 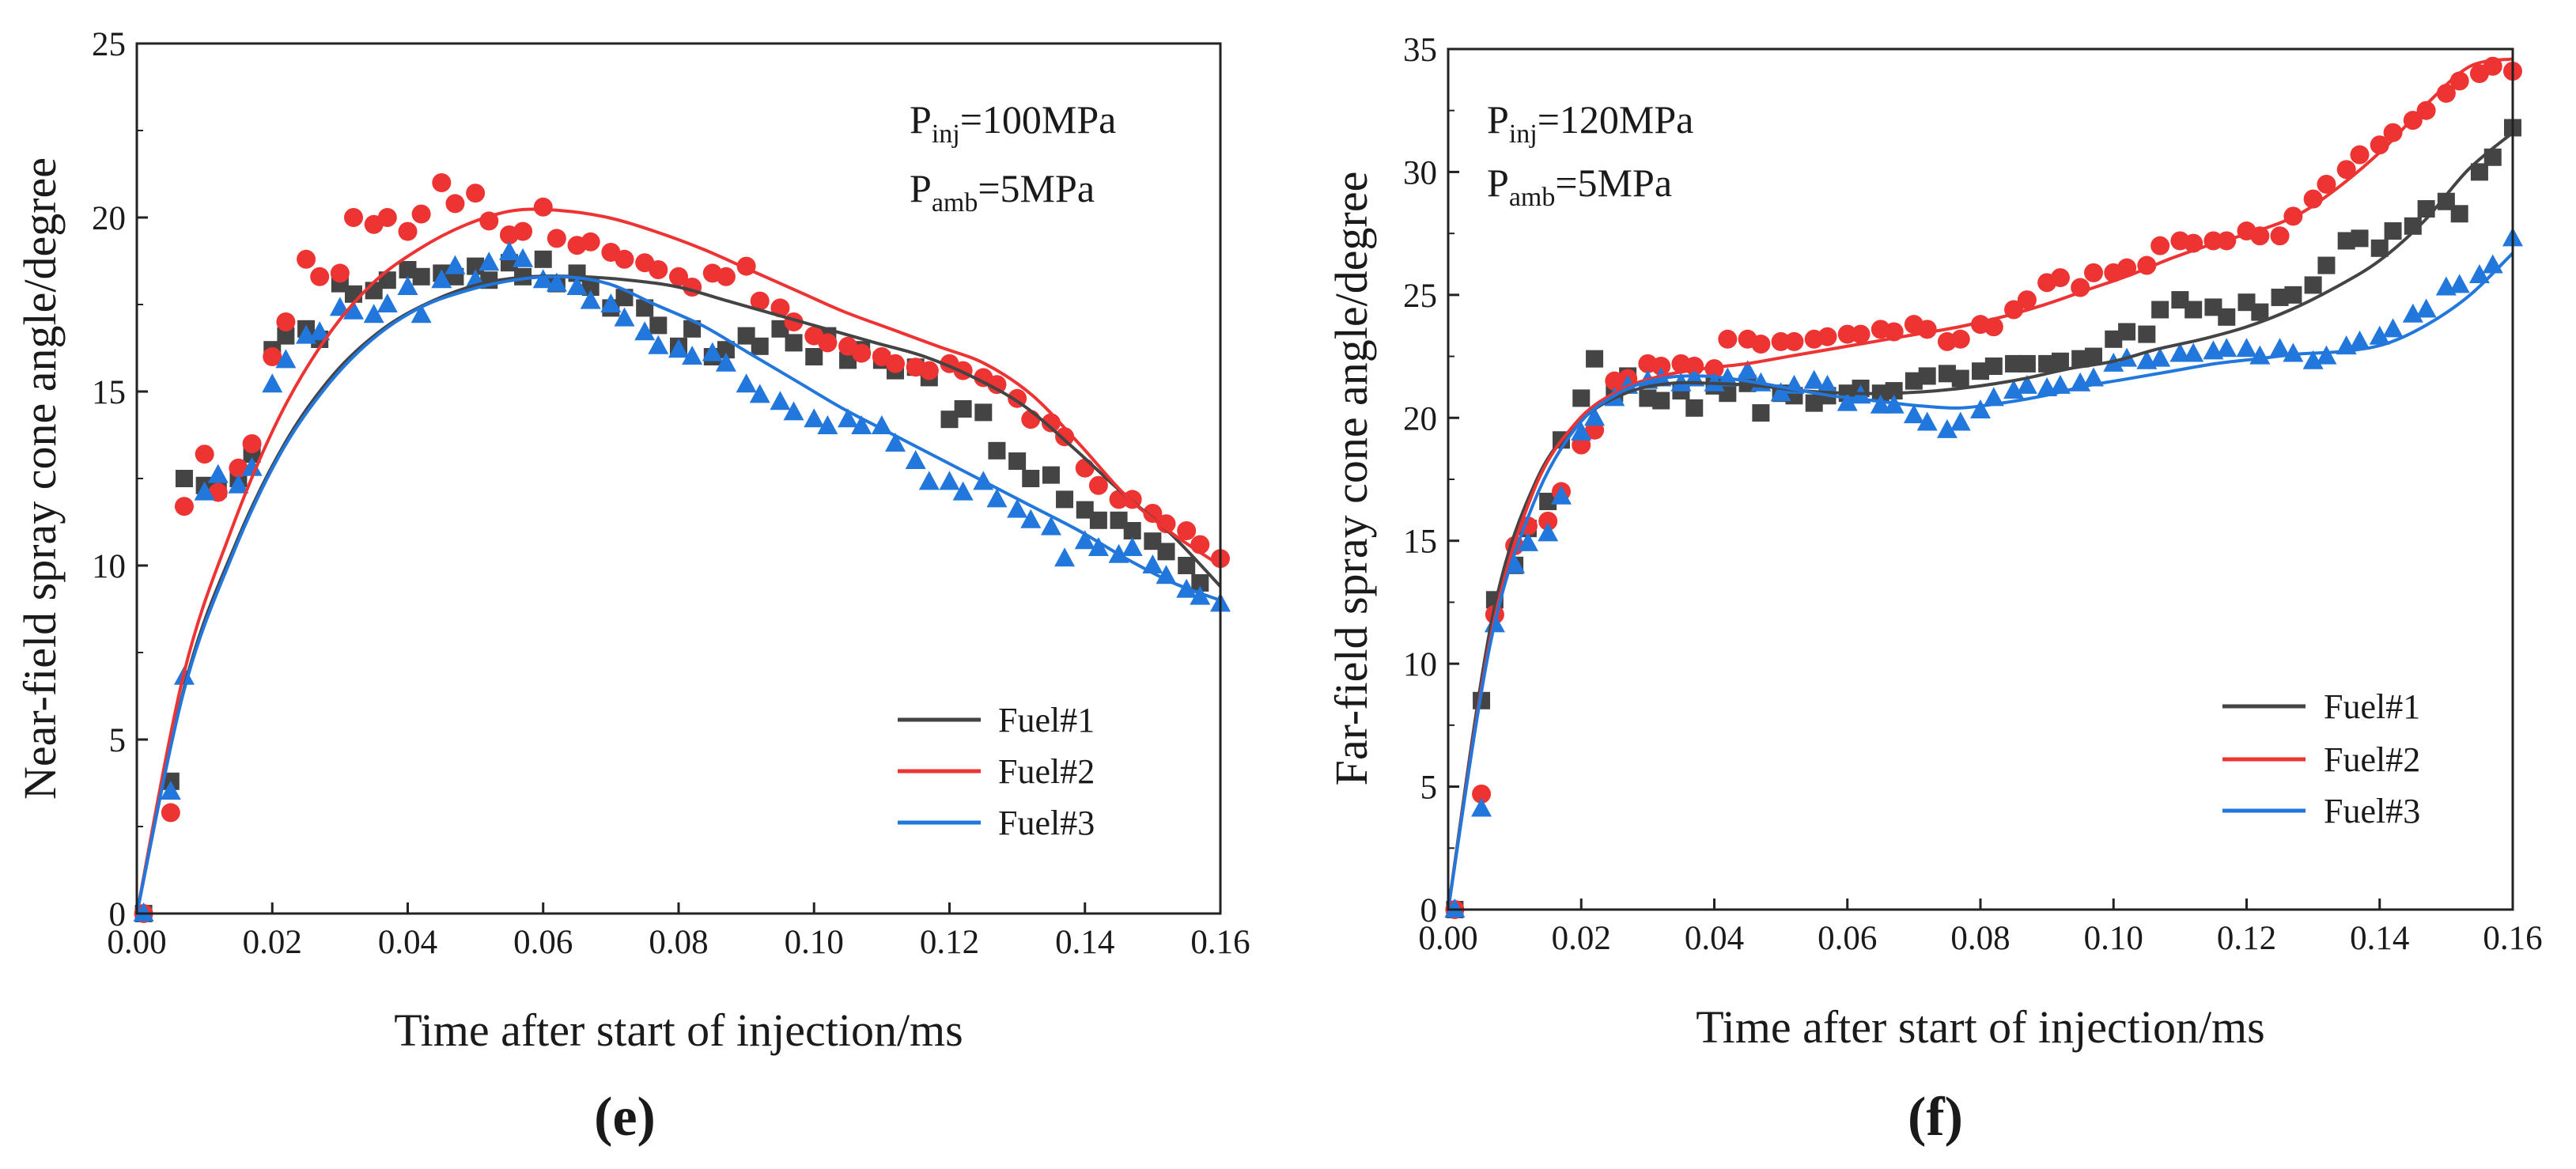 I want to click on chart-0-y-tick-label: 25, so click(x=109, y=44).